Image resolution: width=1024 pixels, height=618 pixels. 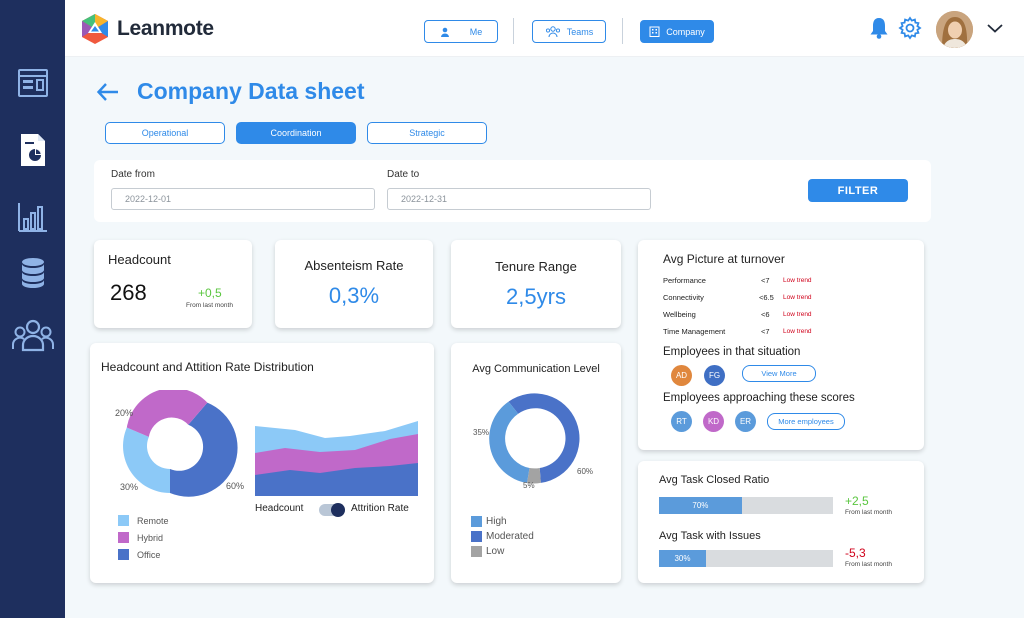 I want to click on toggle-knob, so click(x=338, y=510).